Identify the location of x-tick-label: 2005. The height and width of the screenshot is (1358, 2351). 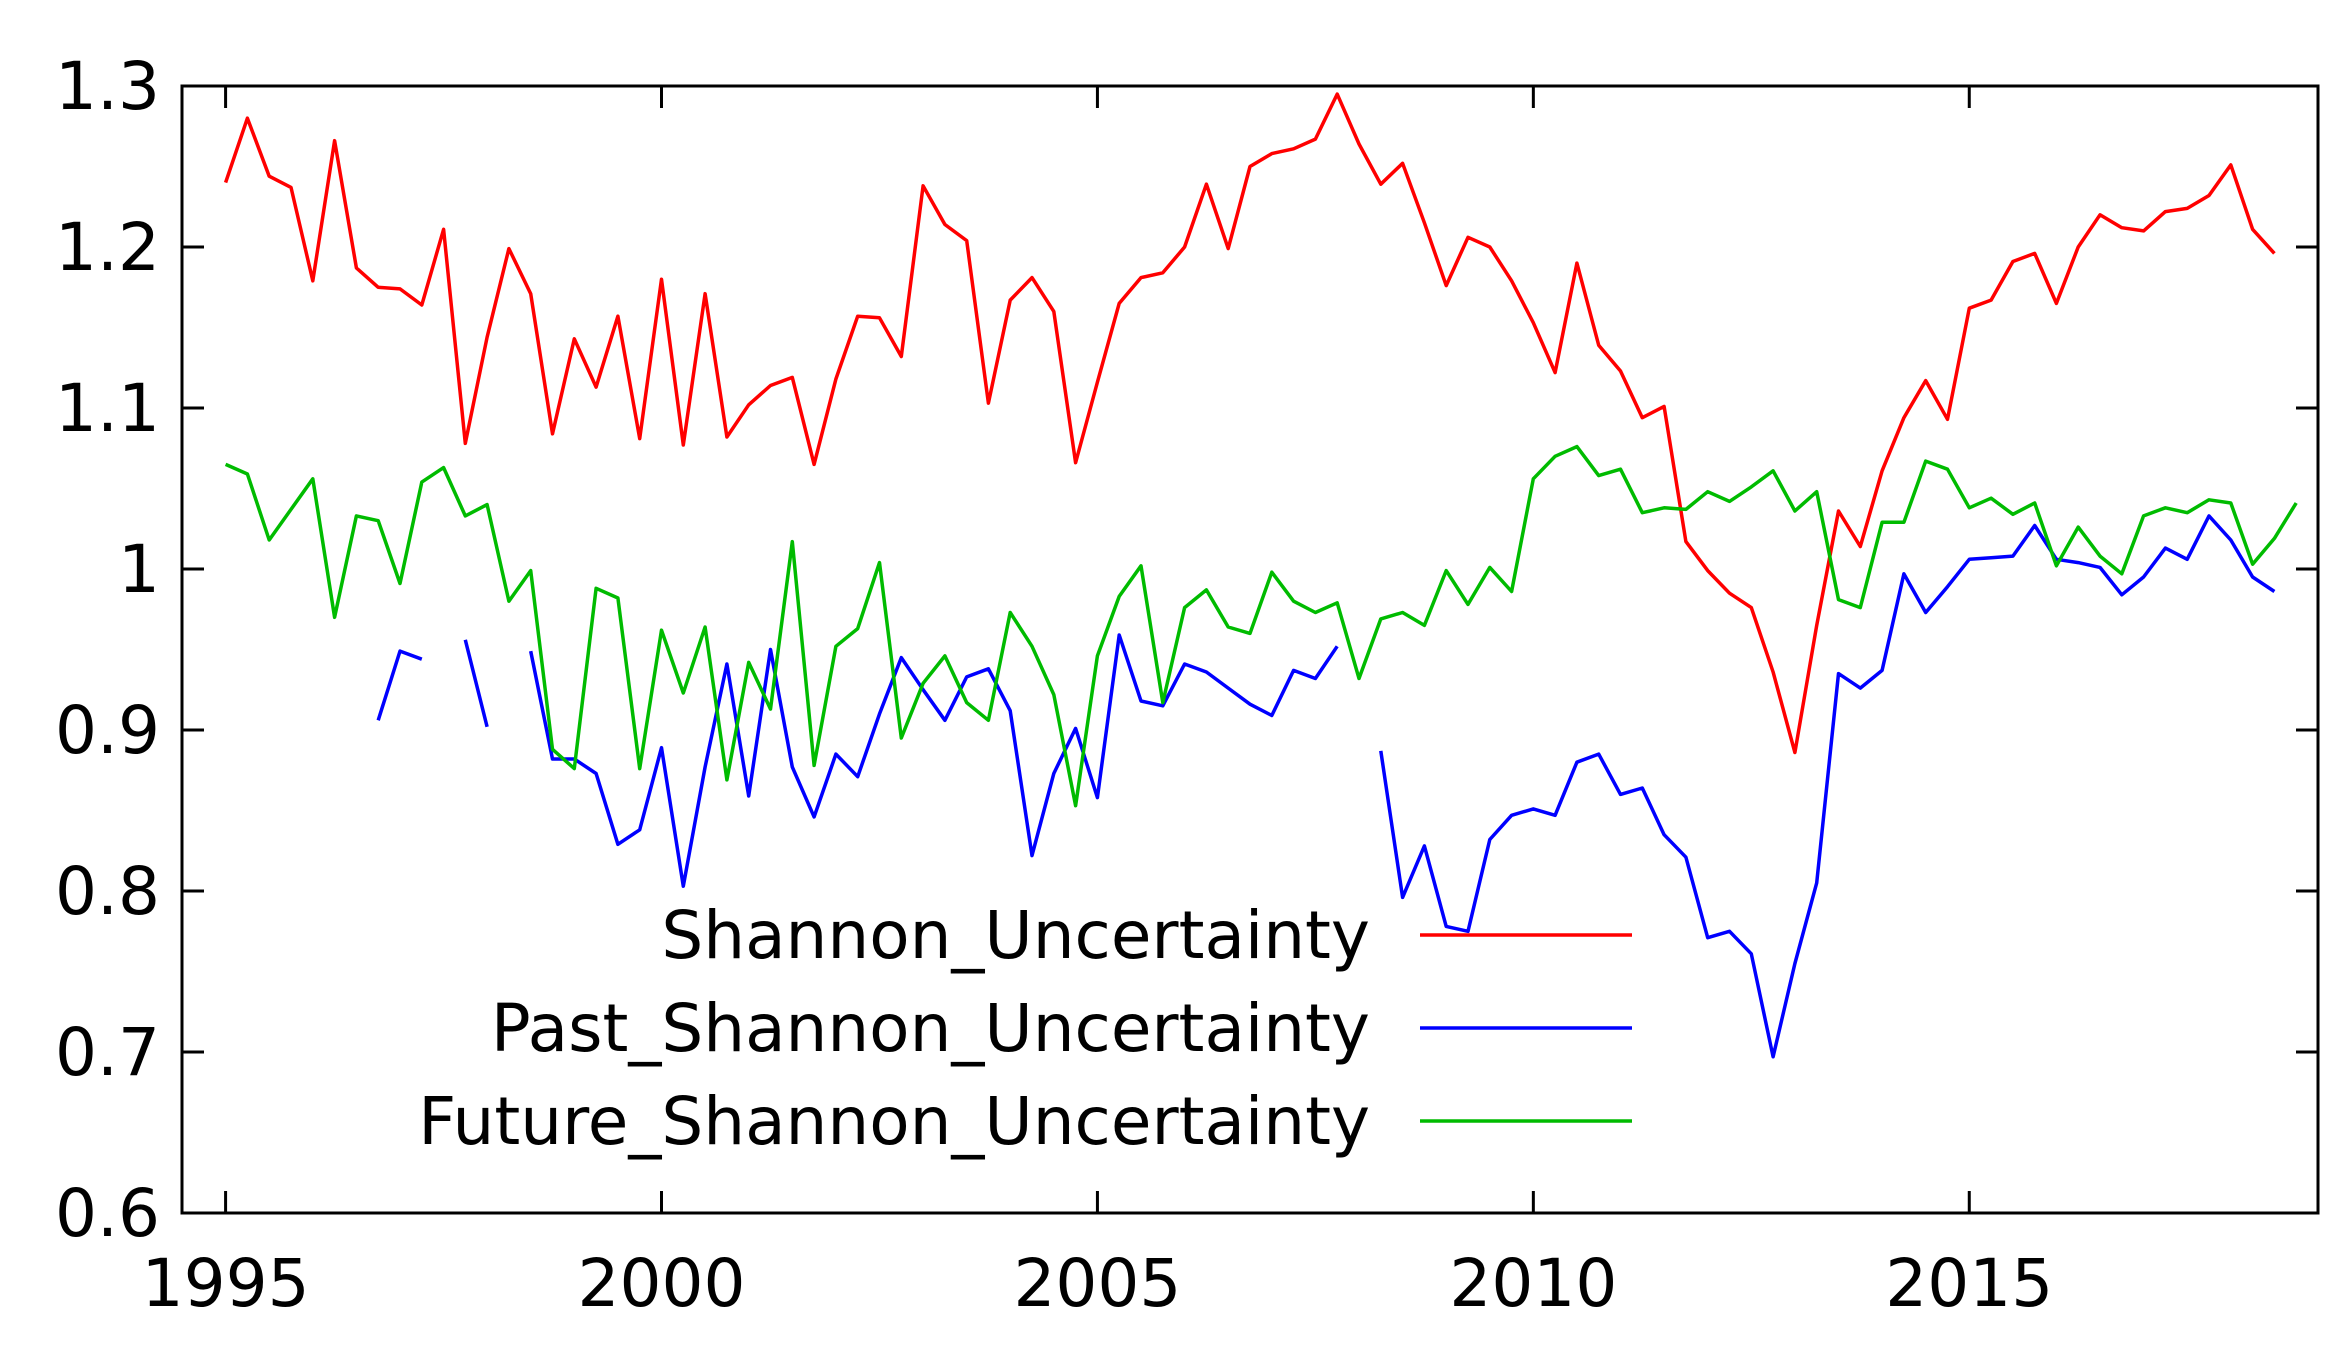
(1097, 1283).